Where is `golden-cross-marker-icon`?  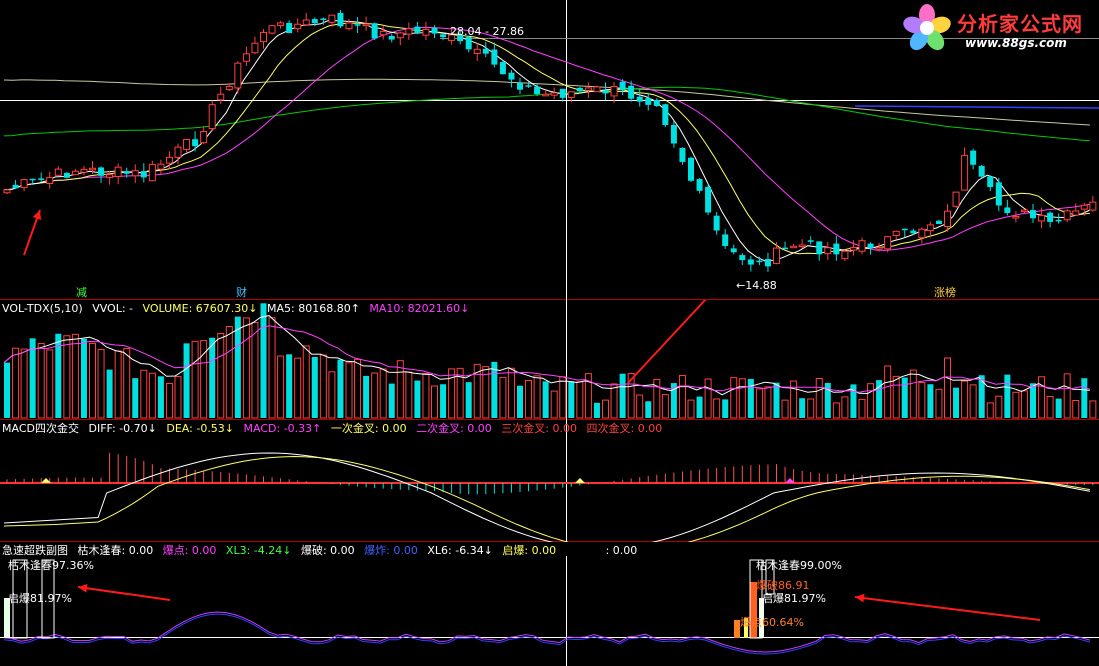
golden-cross-marker-icon is located at coordinates (790, 480).